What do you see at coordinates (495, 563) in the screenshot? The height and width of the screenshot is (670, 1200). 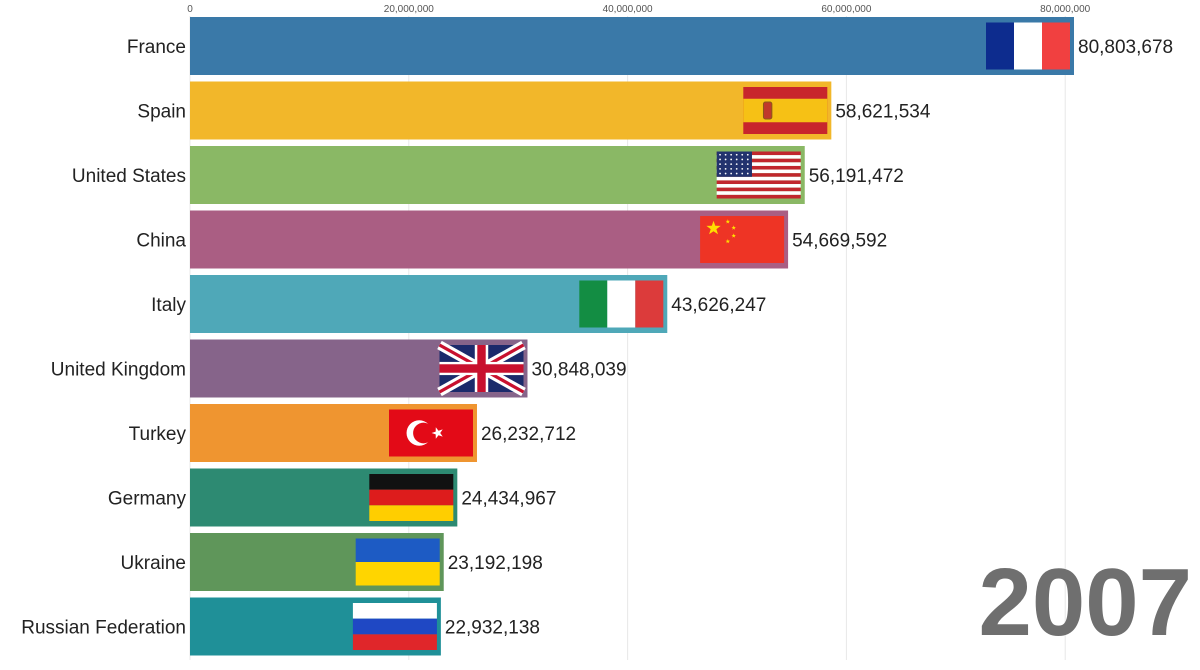 I see `value-label: 23,192,198` at bounding box center [495, 563].